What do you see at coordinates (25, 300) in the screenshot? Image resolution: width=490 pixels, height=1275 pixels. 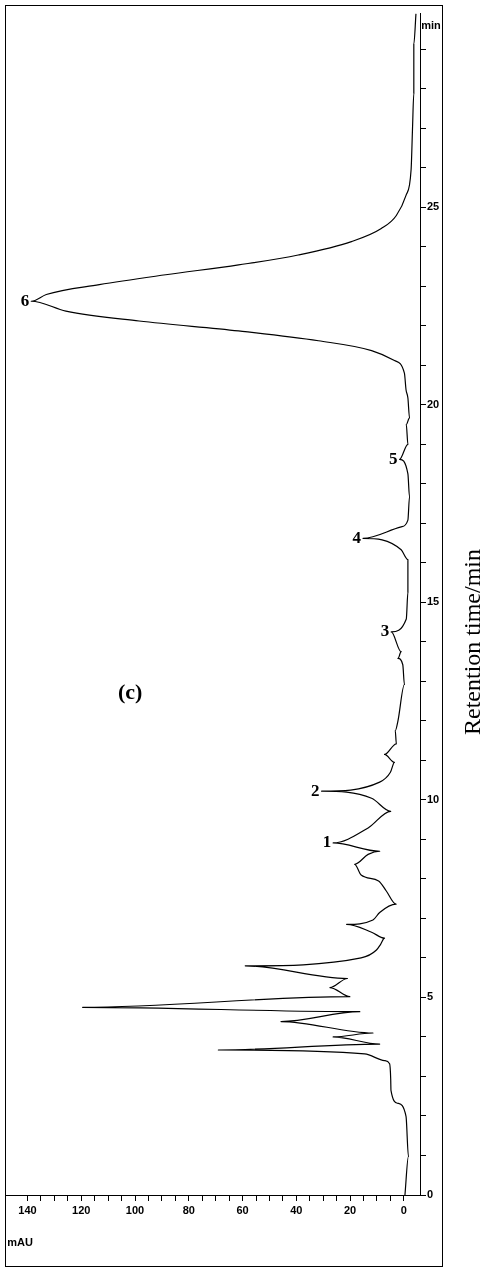 I see `annotation: 6` at bounding box center [25, 300].